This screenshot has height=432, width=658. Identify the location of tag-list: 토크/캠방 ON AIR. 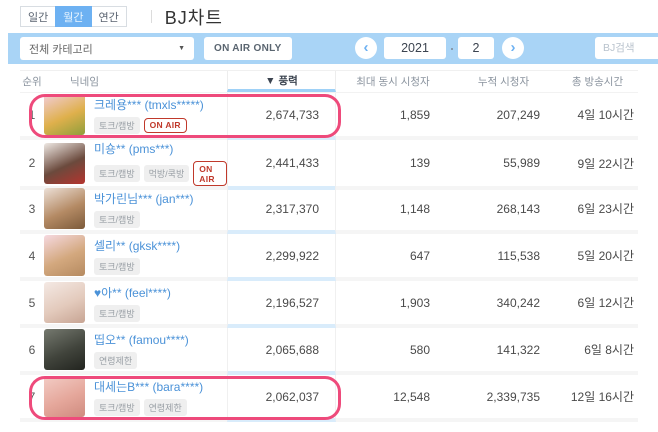
(149, 125).